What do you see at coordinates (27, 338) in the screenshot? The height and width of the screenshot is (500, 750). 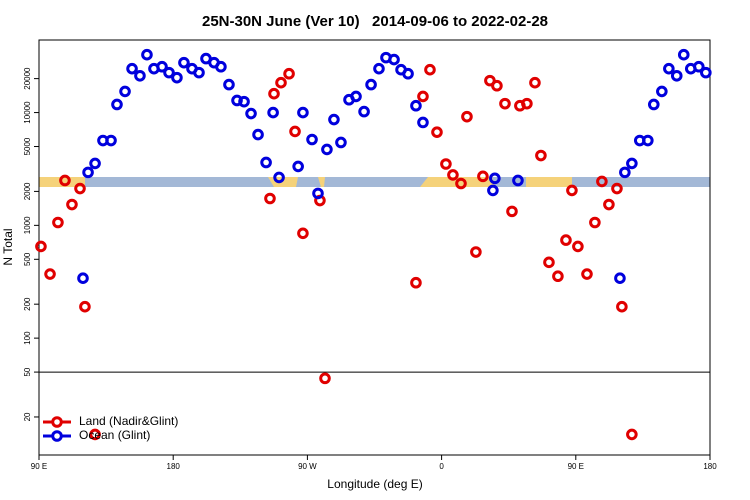 I see `y-tick-label: 100` at bounding box center [27, 338].